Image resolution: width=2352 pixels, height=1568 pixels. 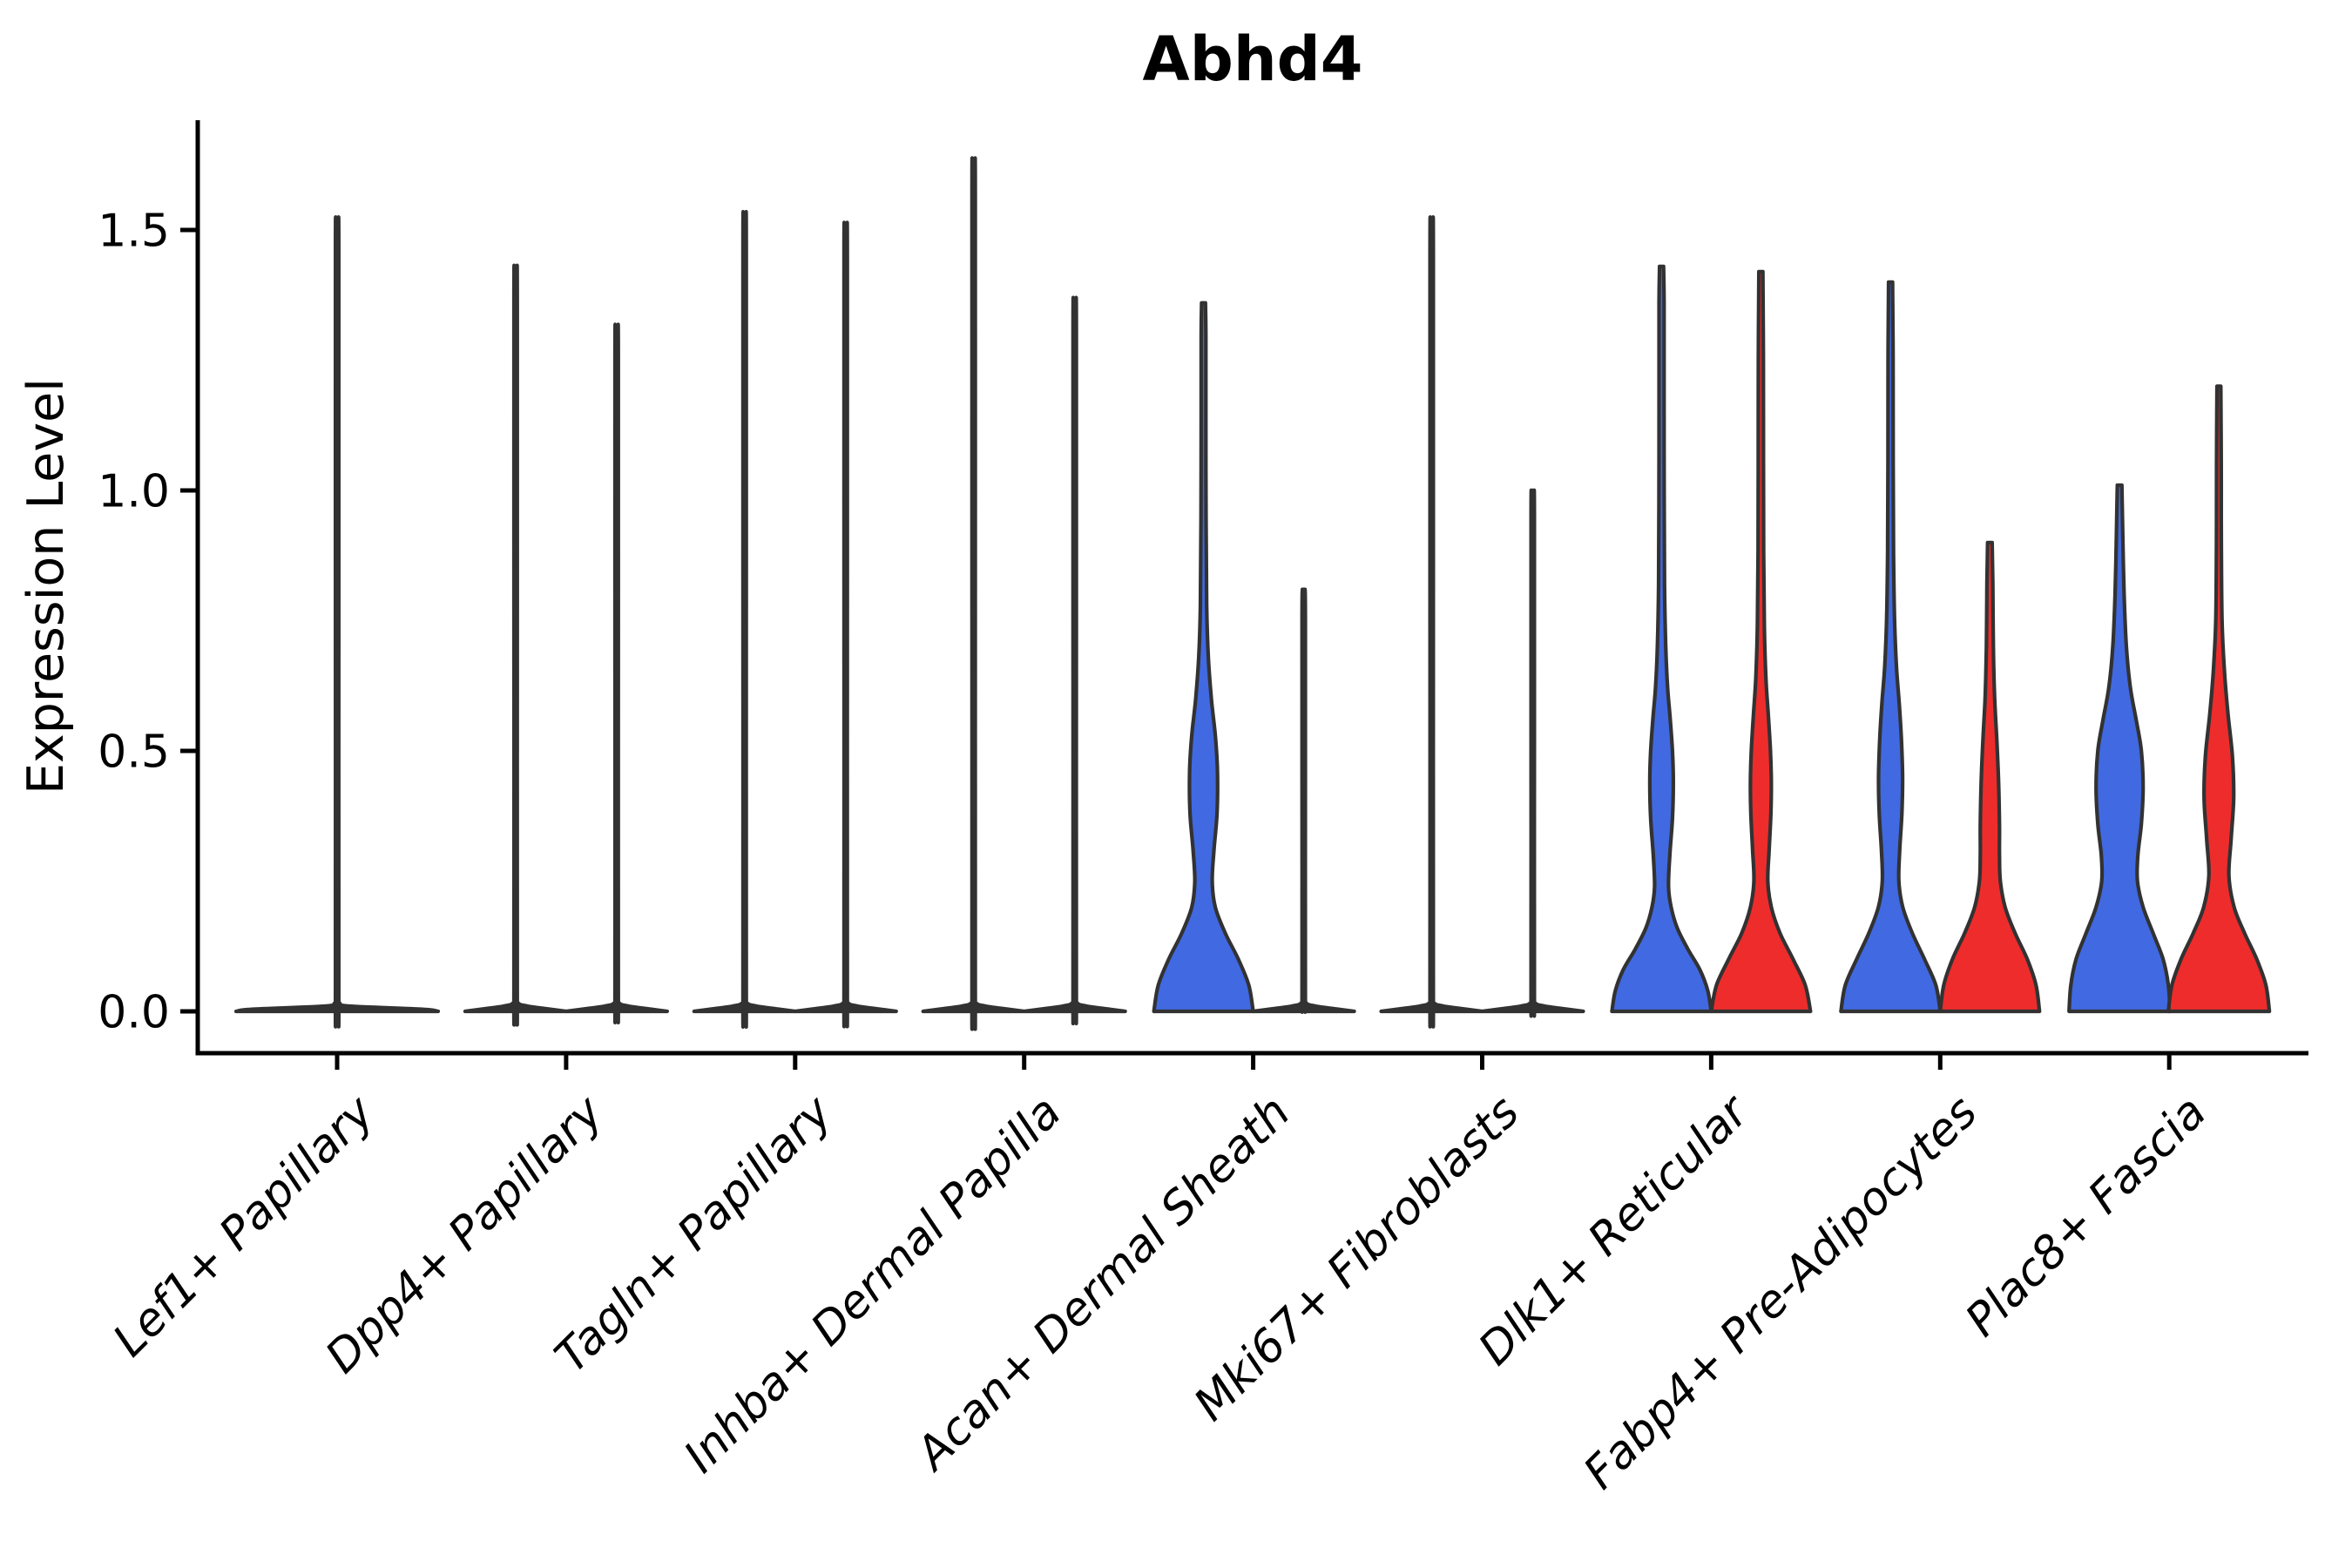 I want to click on violin-1-right, so click(x=616, y=673).